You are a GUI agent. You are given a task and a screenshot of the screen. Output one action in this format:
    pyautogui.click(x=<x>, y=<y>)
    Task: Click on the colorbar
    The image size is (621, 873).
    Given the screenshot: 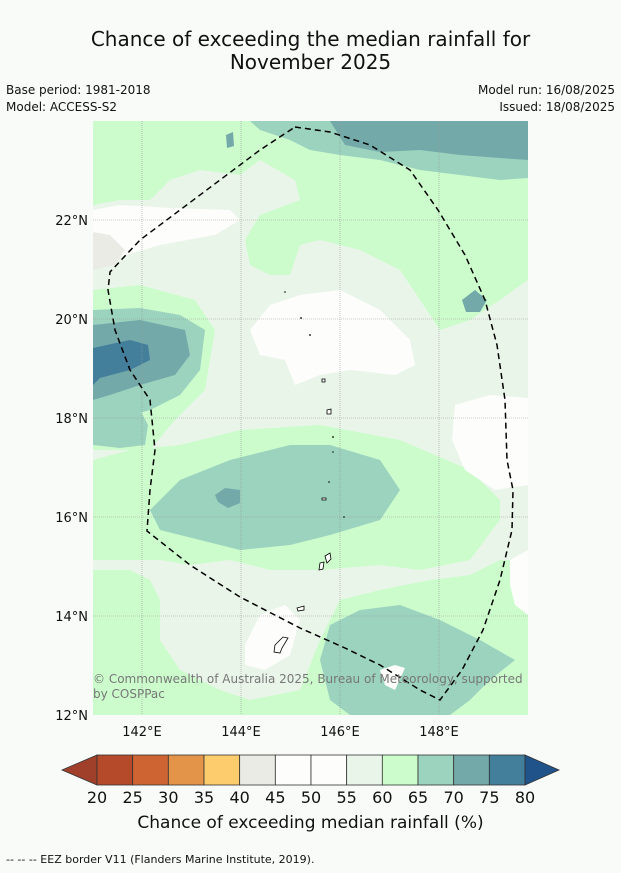 What is the action you would take?
    pyautogui.click(x=310, y=770)
    